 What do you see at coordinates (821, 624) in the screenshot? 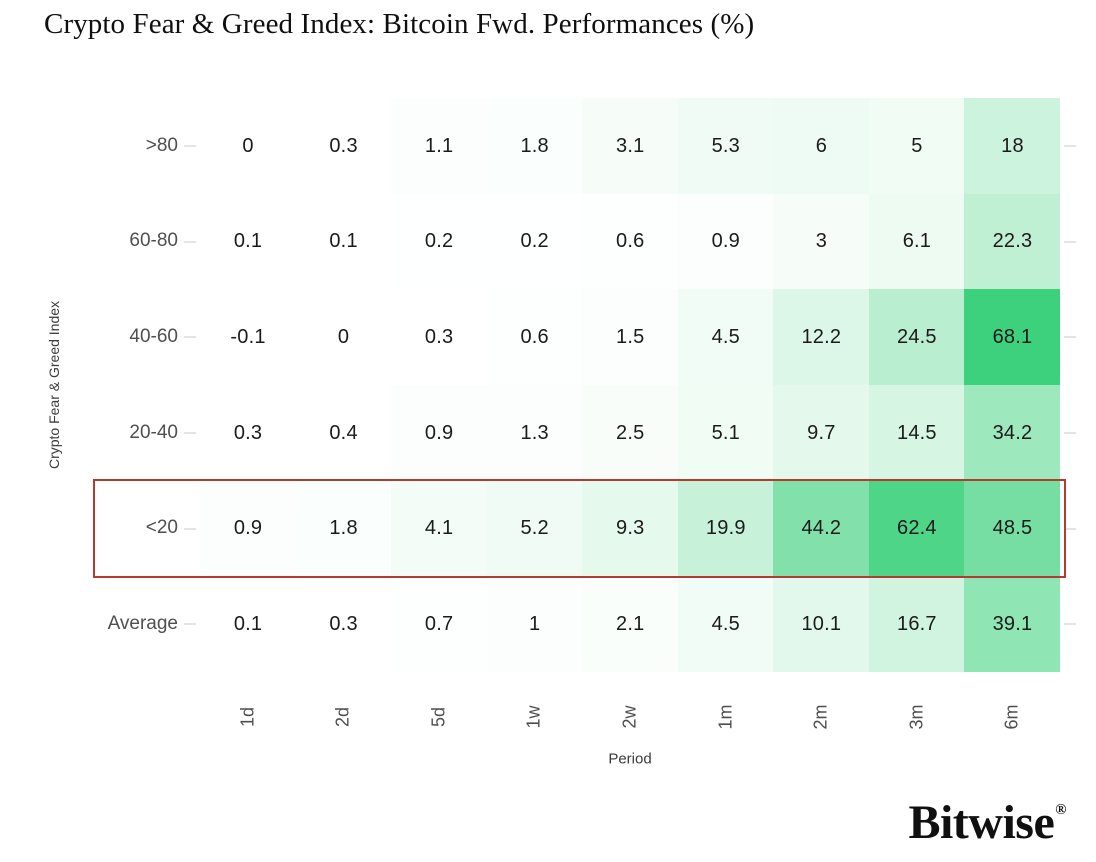
I see `heatmap-cell: 10.1` at bounding box center [821, 624].